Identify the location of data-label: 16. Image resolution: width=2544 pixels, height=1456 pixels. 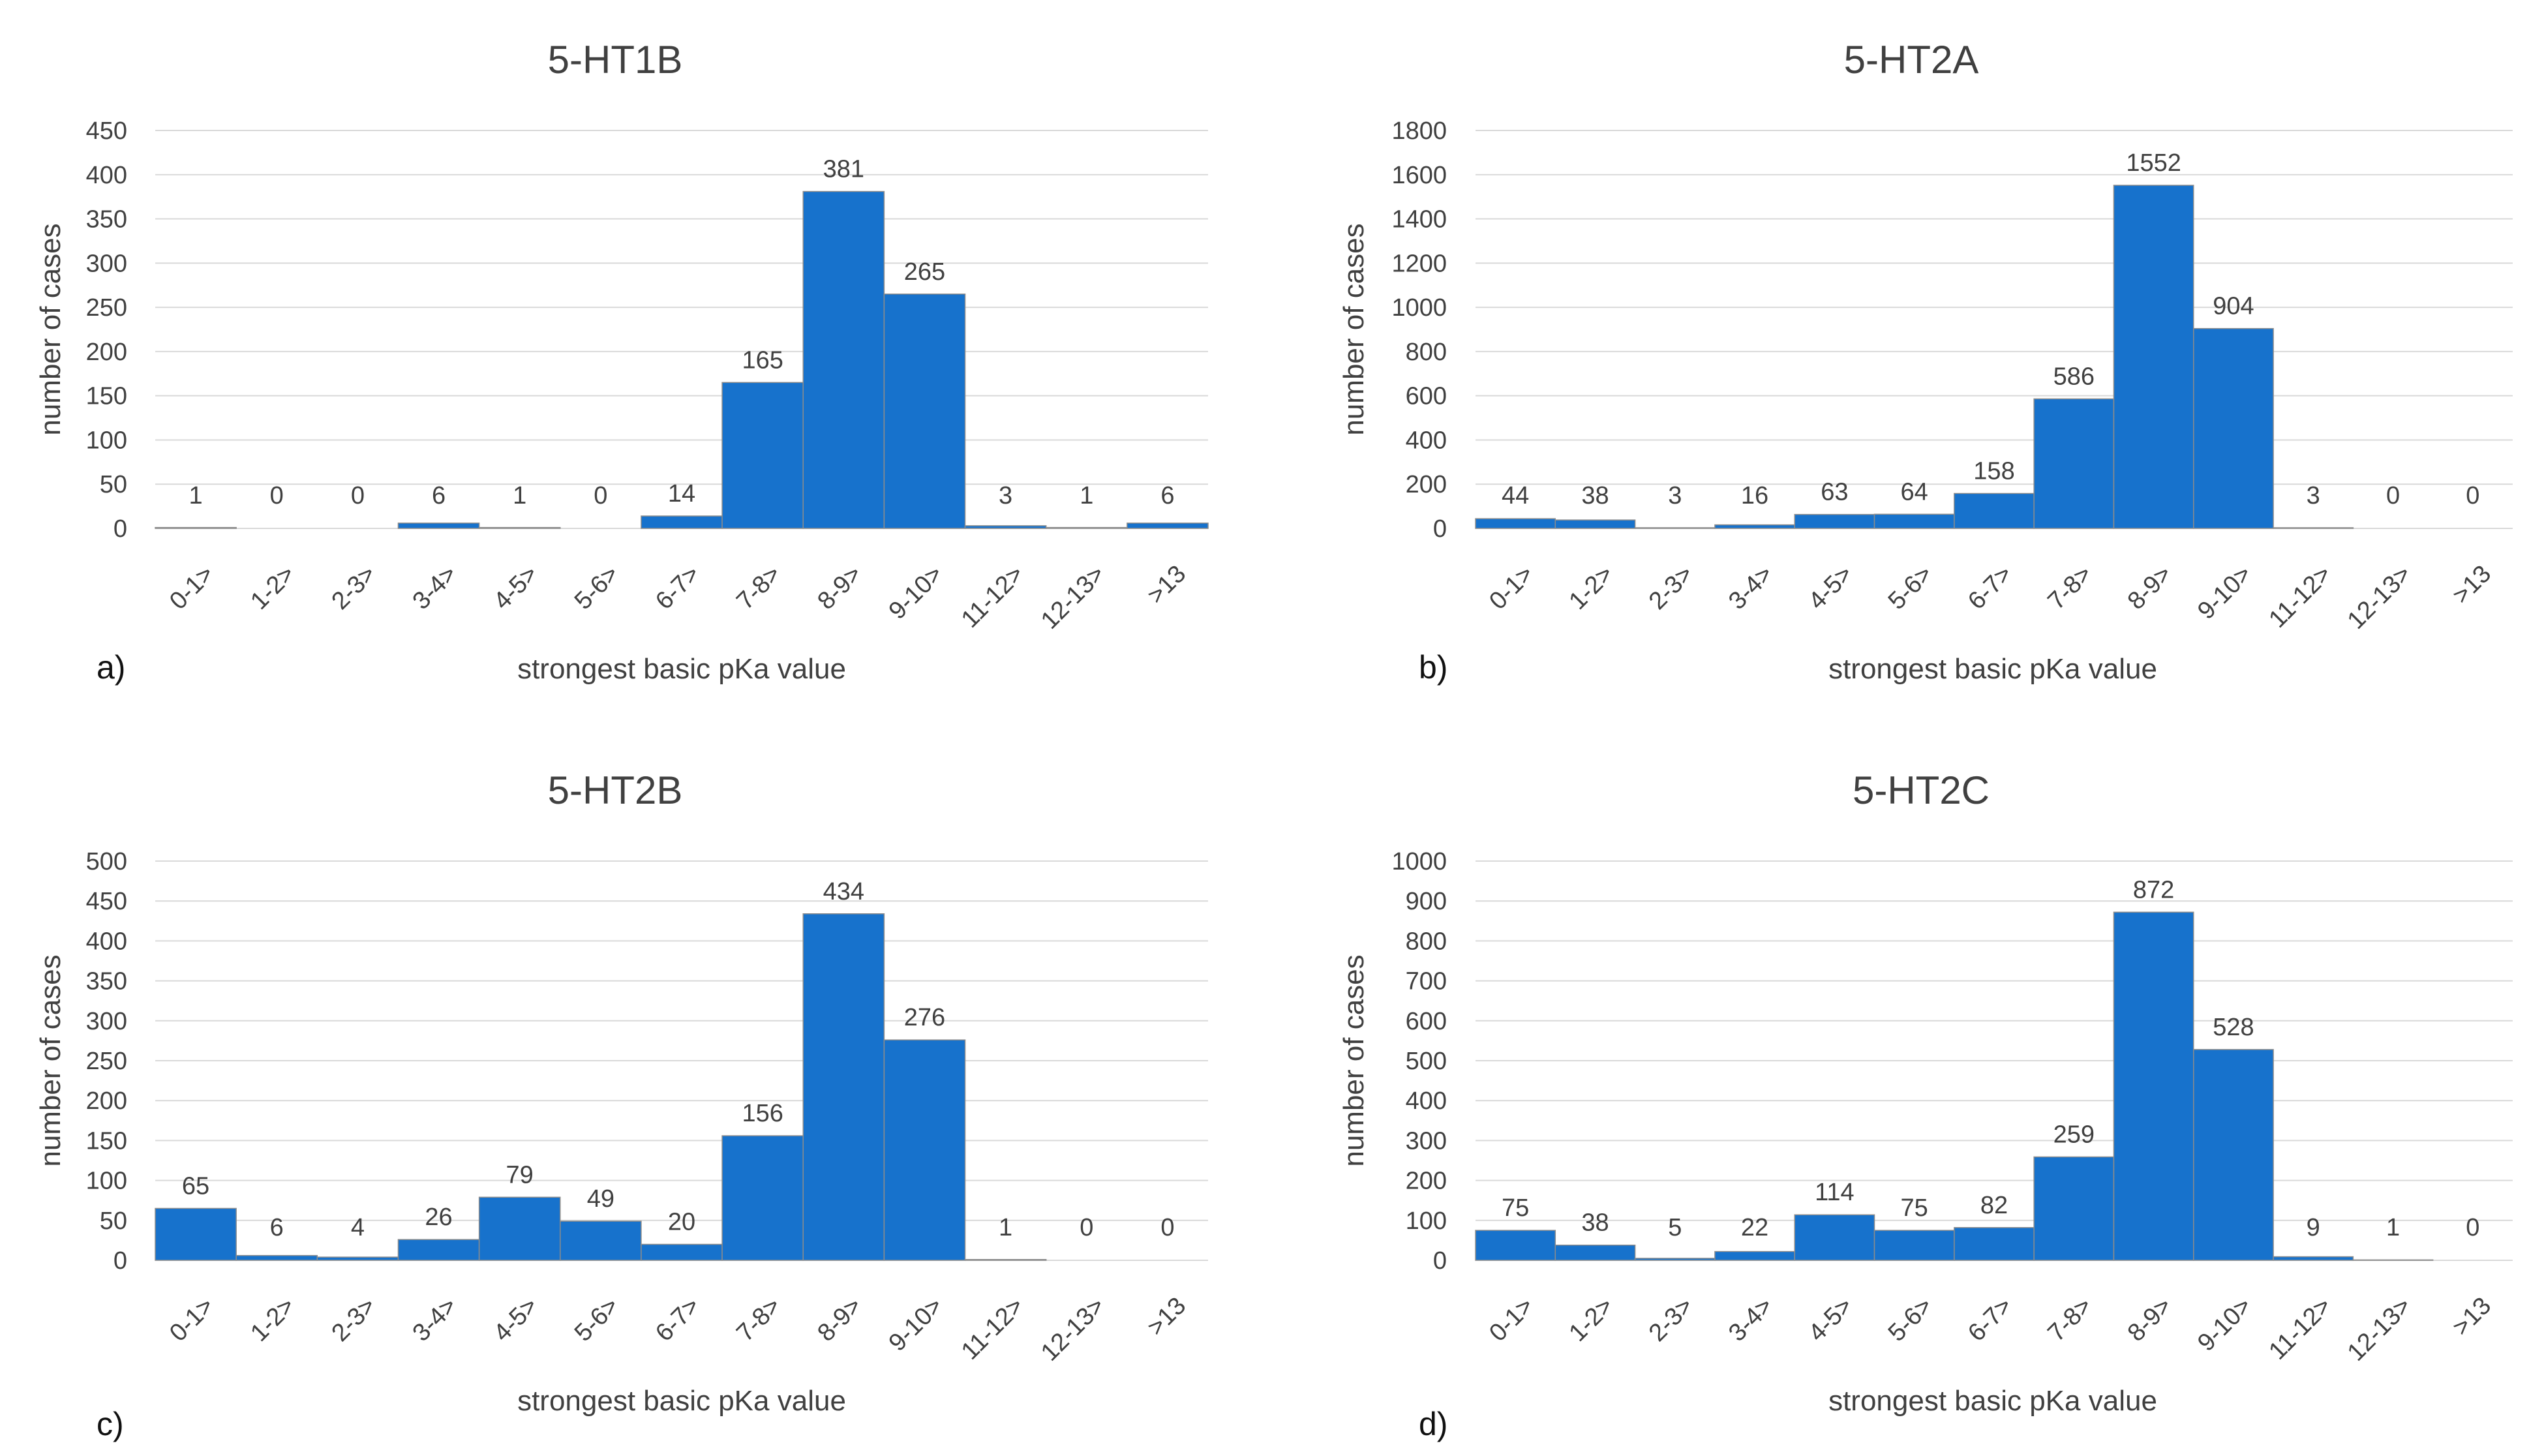
(1754, 496).